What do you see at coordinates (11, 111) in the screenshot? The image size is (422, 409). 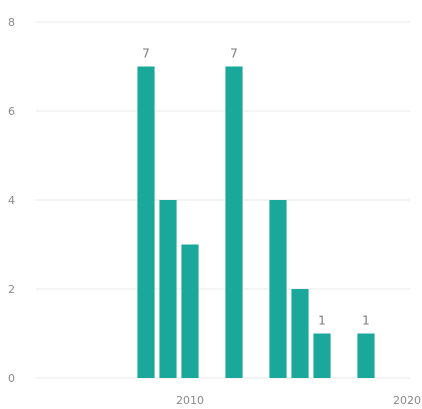 I see `y-tick-label: 6` at bounding box center [11, 111].